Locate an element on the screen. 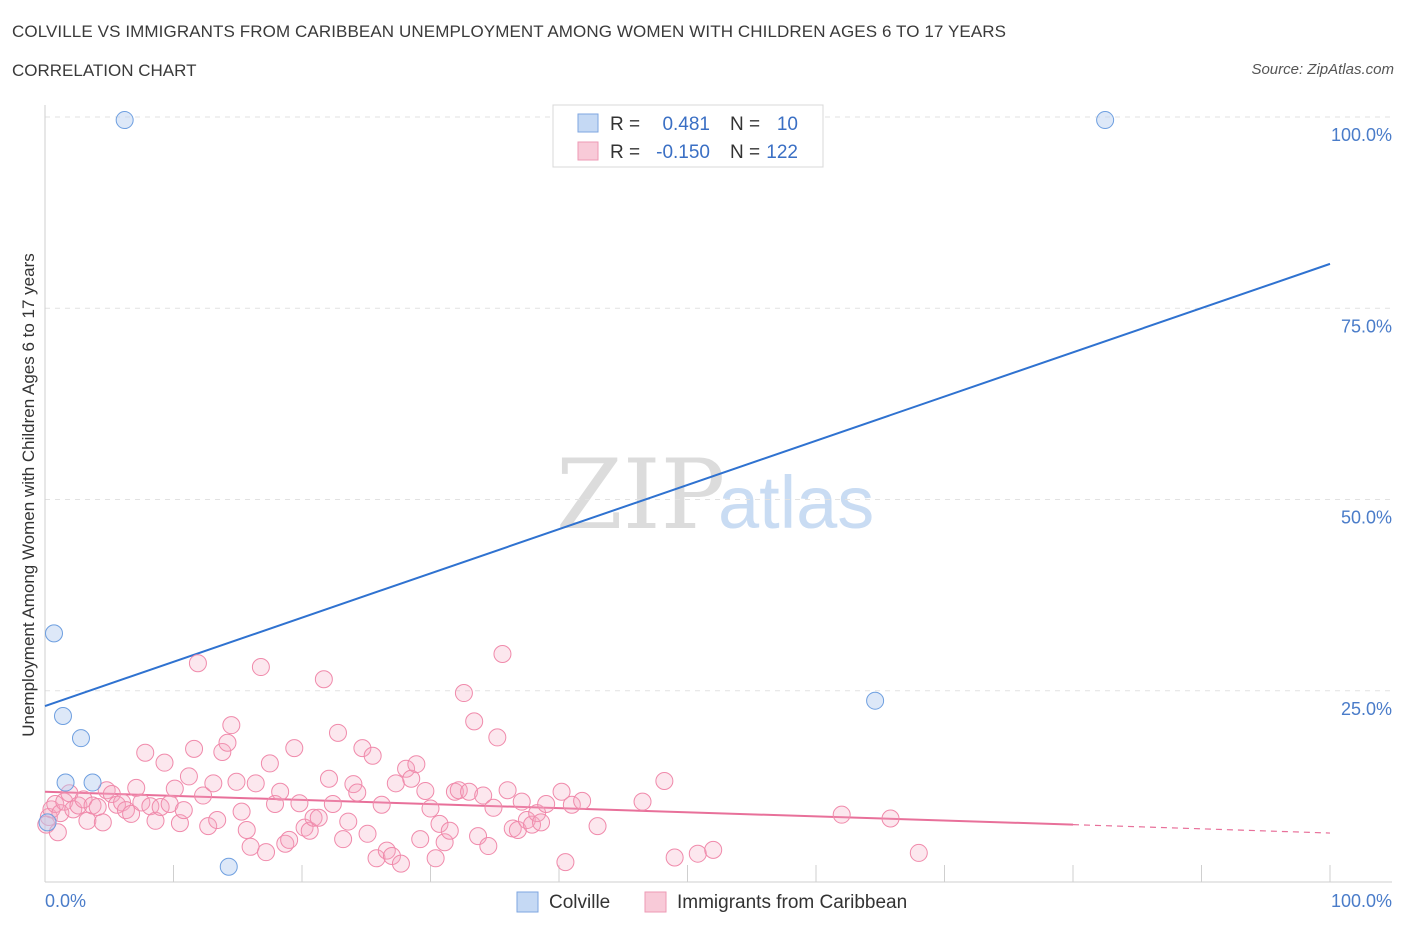 The height and width of the screenshot is (930, 1406). x-tick-label-min: 0.0% is located at coordinates (65, 901).